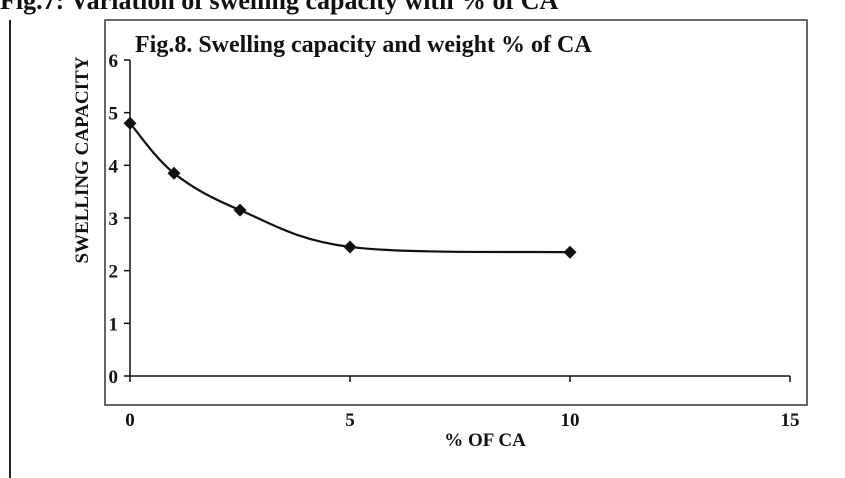 The height and width of the screenshot is (478, 845). What do you see at coordinates (114, 61) in the screenshot?
I see `y-tick-label: 6` at bounding box center [114, 61].